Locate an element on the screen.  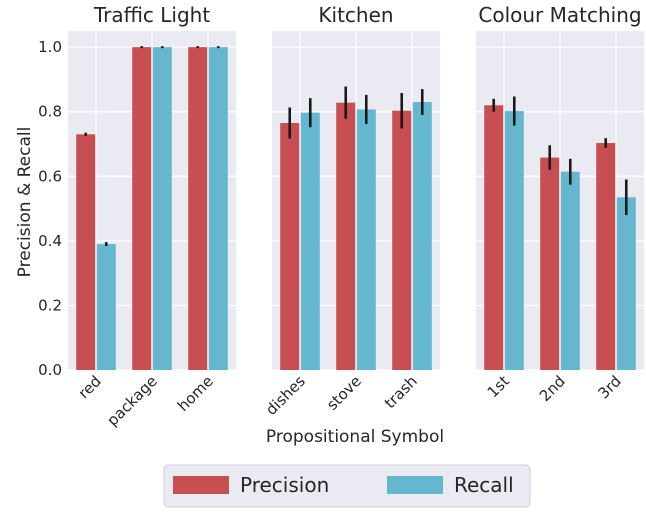
bar-recall-2nd is located at coordinates (570, 270).